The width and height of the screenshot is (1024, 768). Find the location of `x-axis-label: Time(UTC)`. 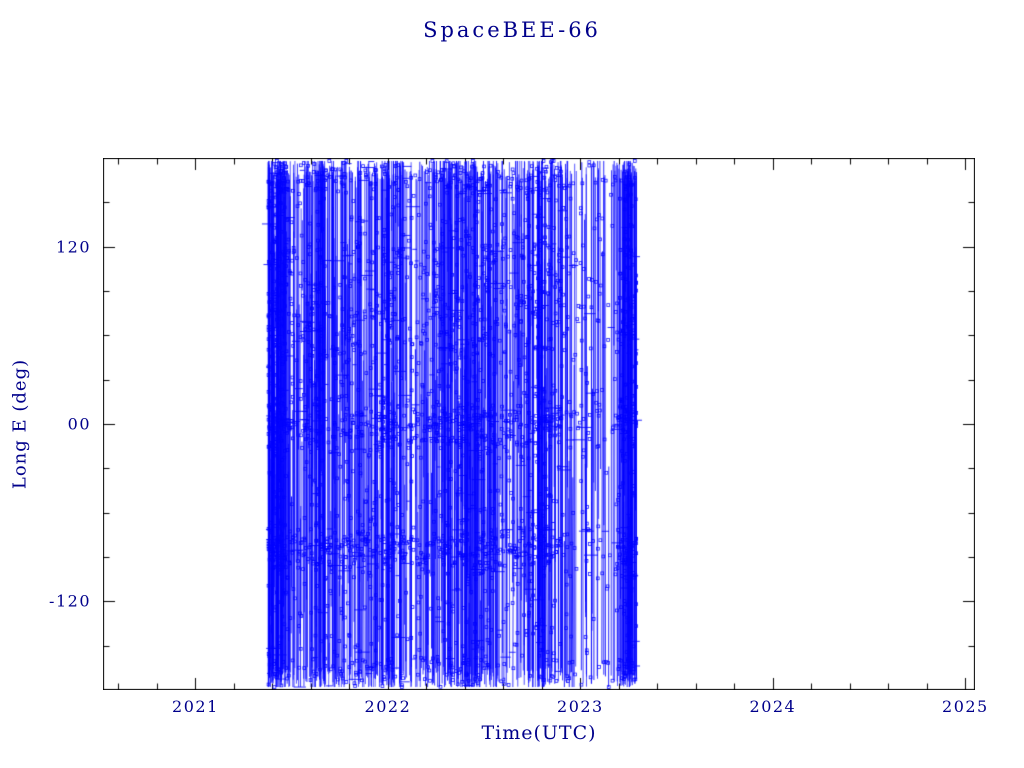

x-axis-label: Time(UTC) is located at coordinates (539, 733).